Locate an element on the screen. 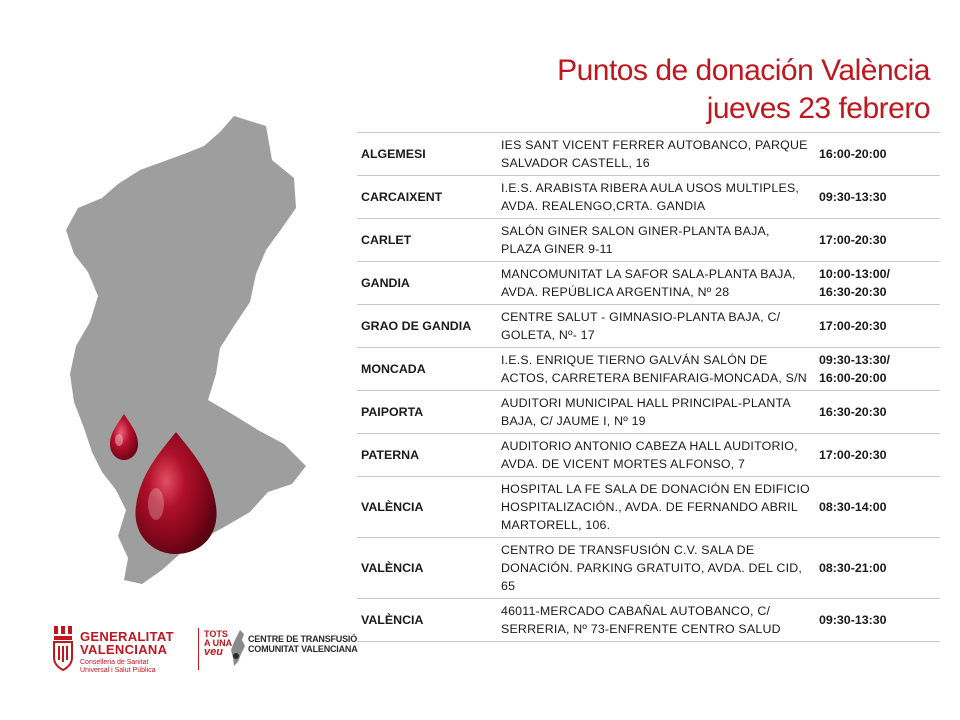 This screenshot has width=960, height=720. blood-drop-large-highlight is located at coordinates (156, 504).